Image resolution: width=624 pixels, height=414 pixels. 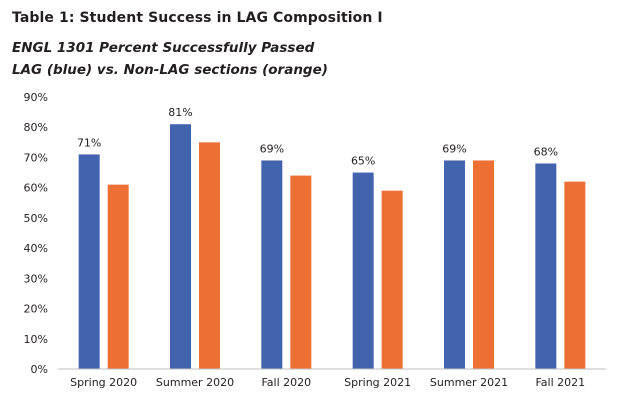 I want to click on chart-subtitle-line-2: LAG (blue) vs. Non-LAG sections (orange), so click(x=170, y=70).